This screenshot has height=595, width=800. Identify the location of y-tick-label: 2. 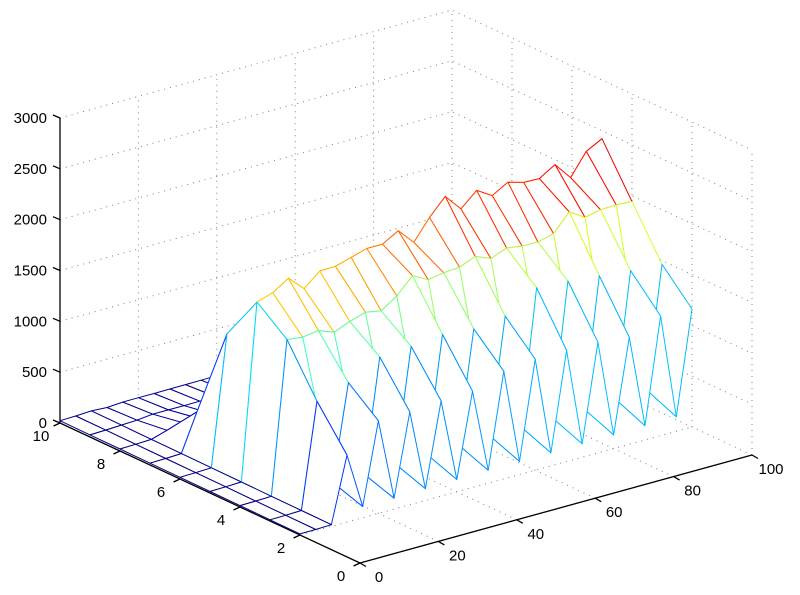
(281, 548).